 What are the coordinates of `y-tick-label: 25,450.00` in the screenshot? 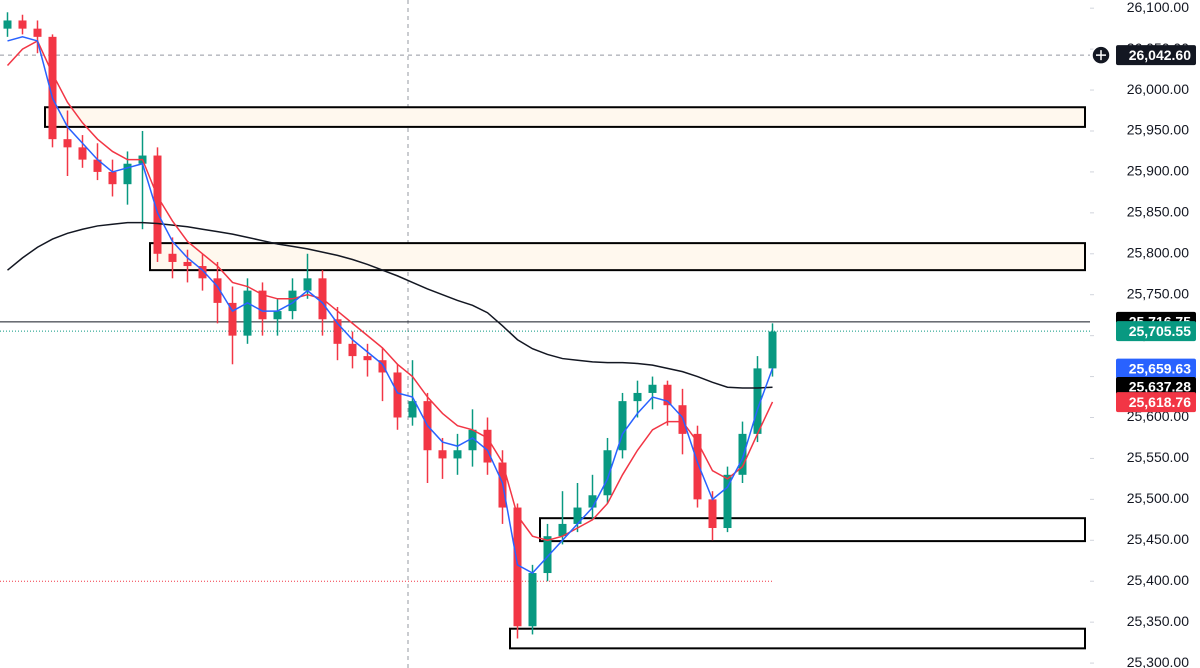 It's located at (1158, 539).